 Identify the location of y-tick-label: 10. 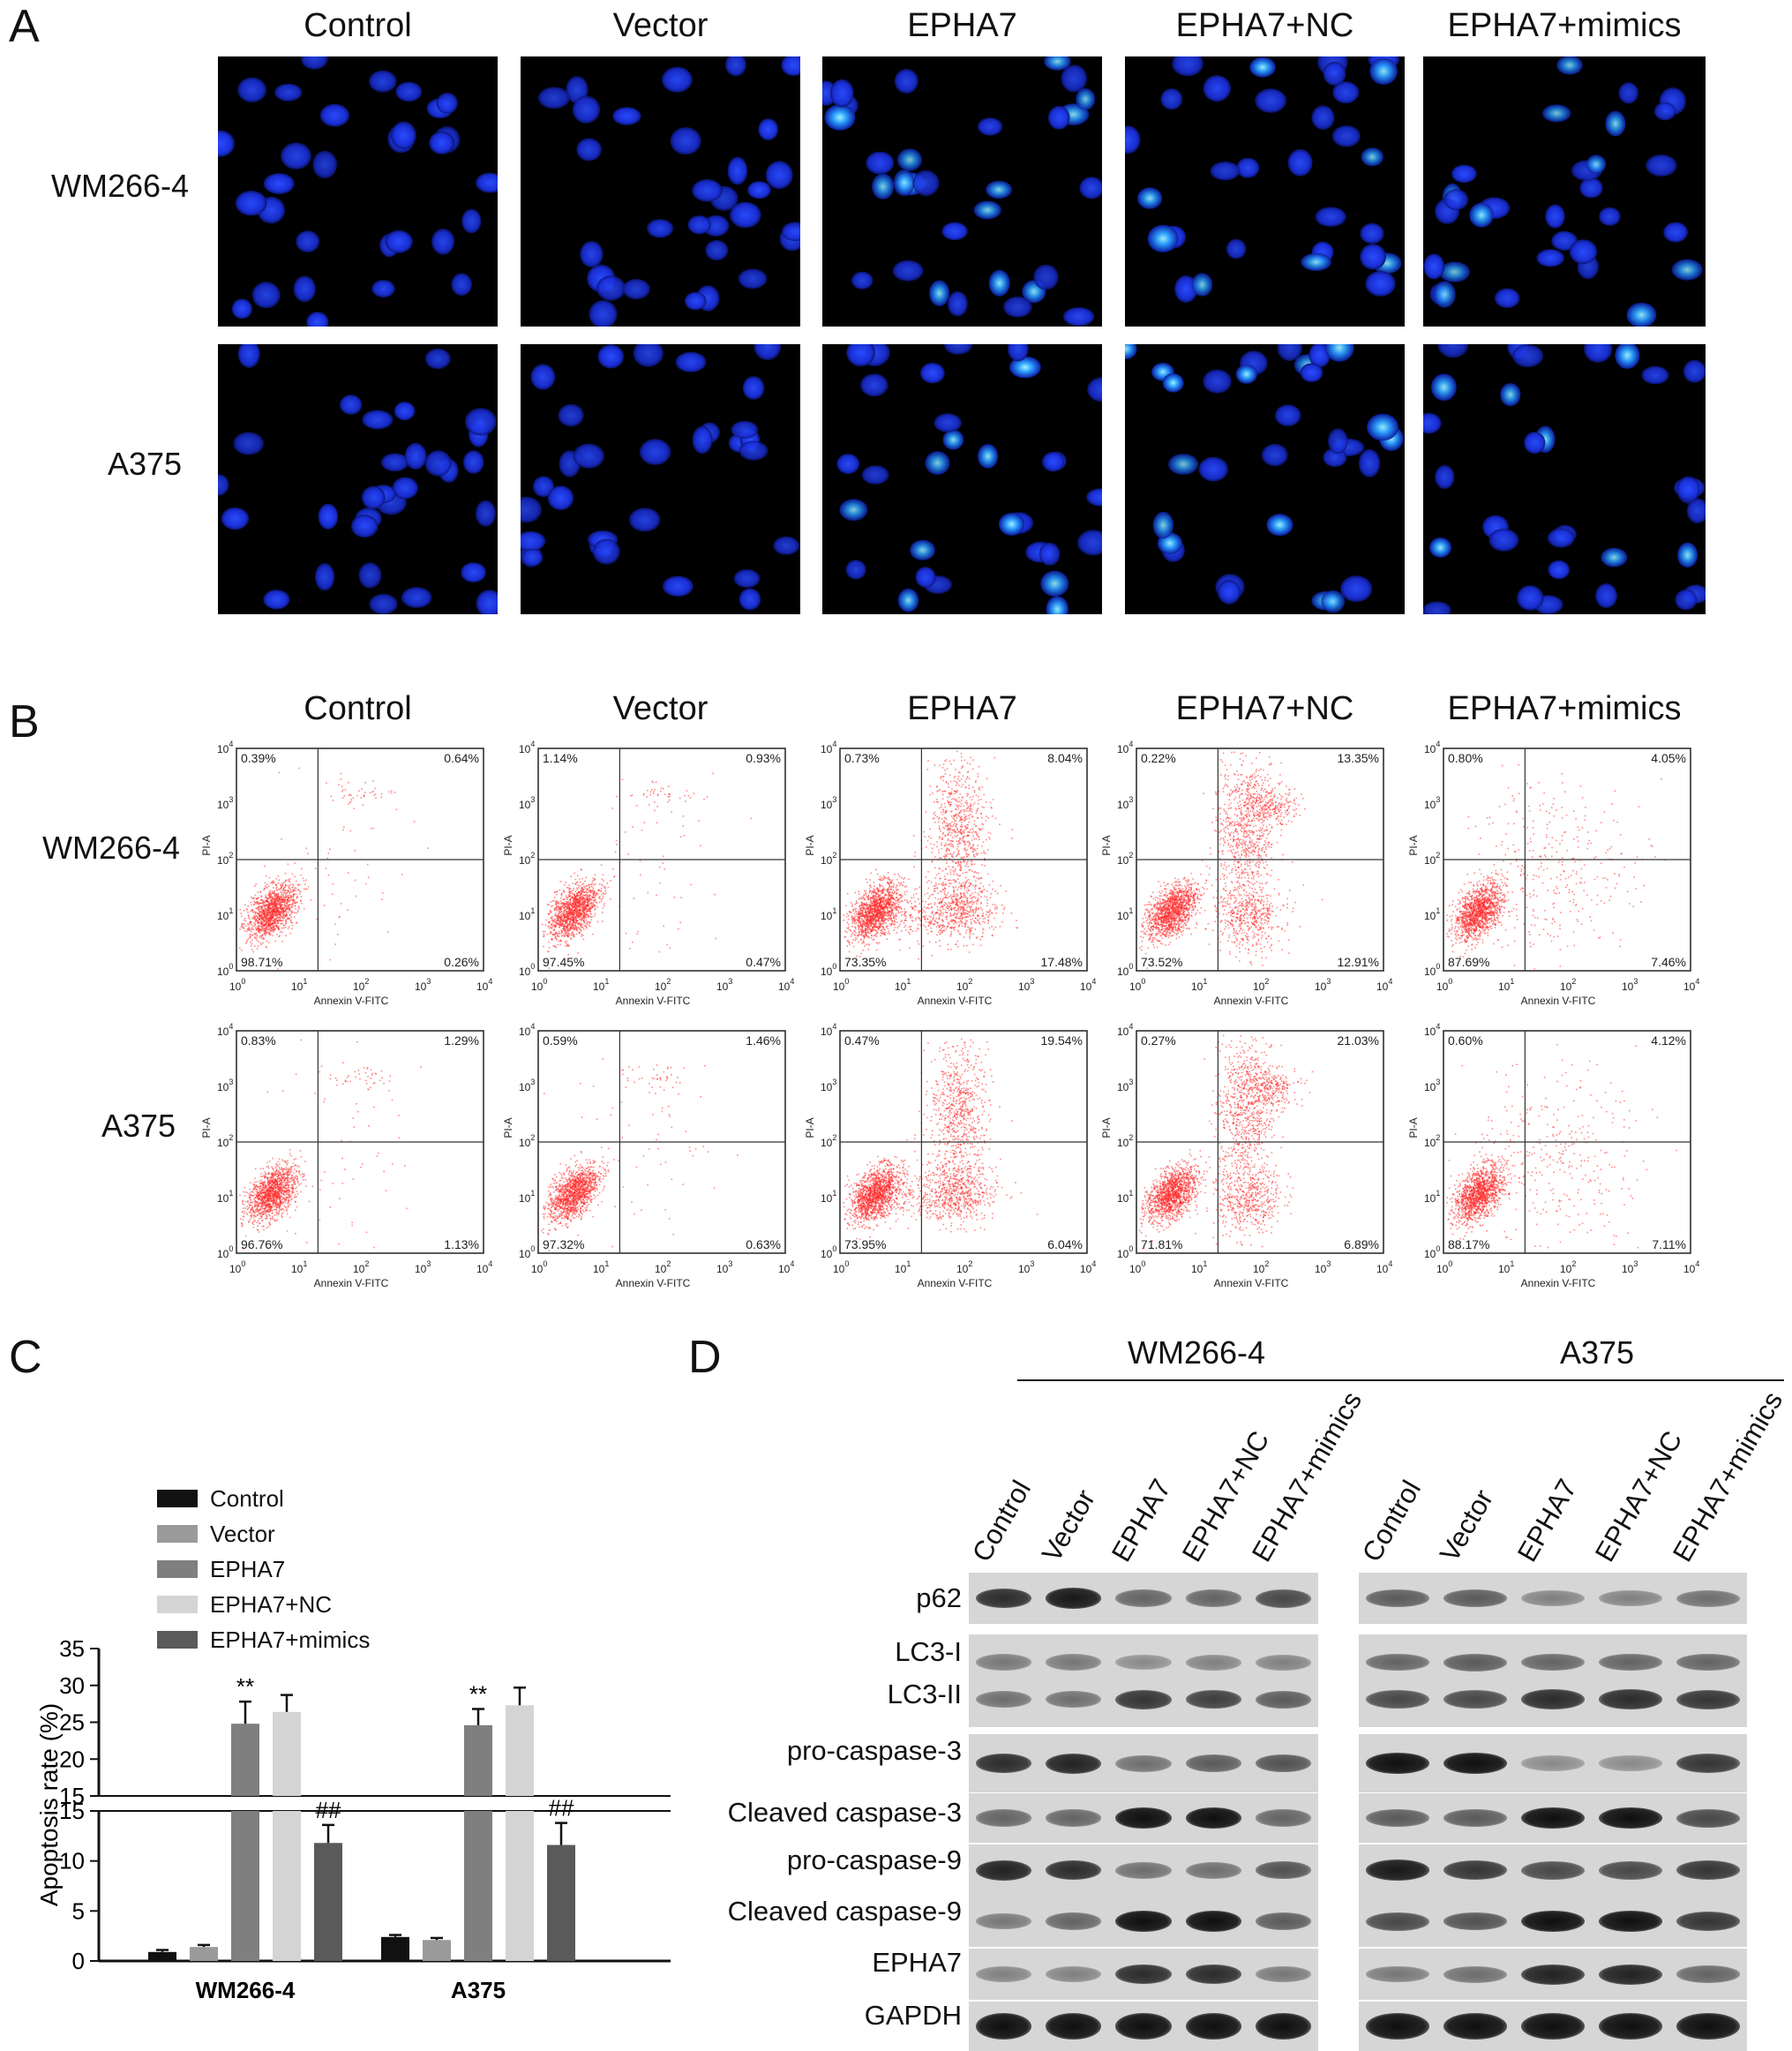
(72, 1861).